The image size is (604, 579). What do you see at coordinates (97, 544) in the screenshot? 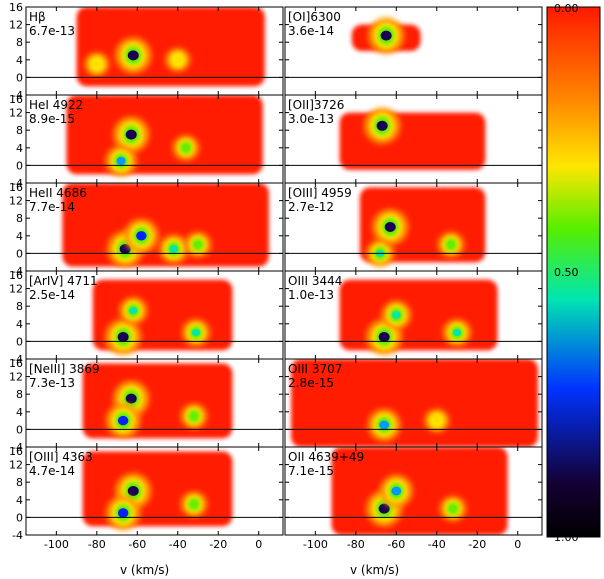
I see `x-tick-label: -80` at bounding box center [97, 544].